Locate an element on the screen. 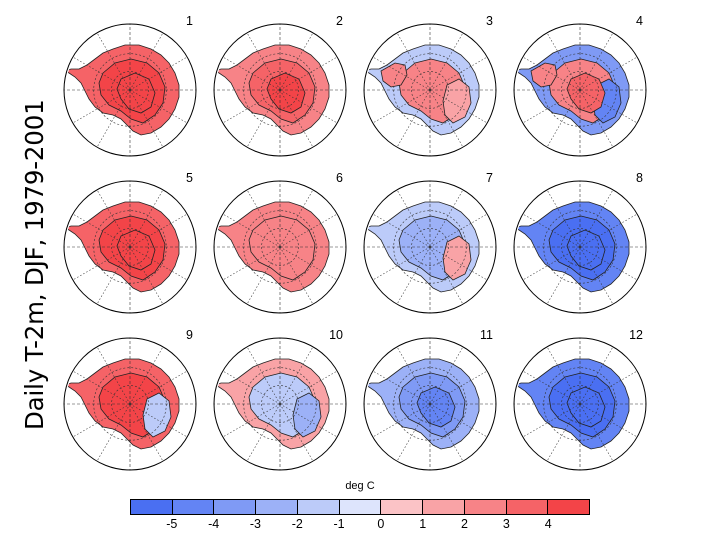  panel-number: 1 is located at coordinates (189, 21).